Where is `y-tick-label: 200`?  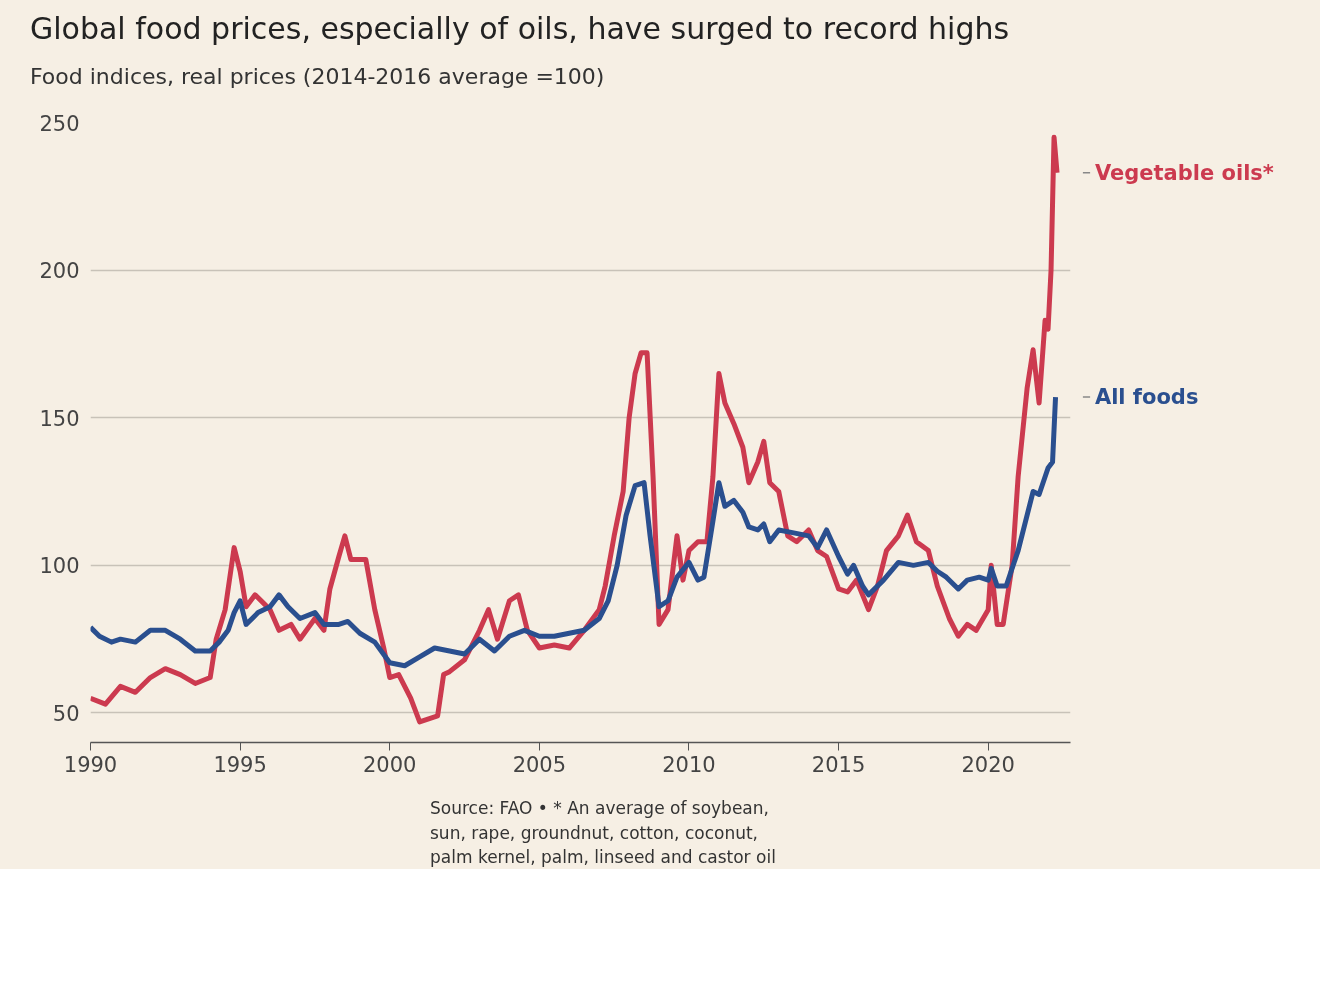 y-tick-label: 200 is located at coordinates (59, 271).